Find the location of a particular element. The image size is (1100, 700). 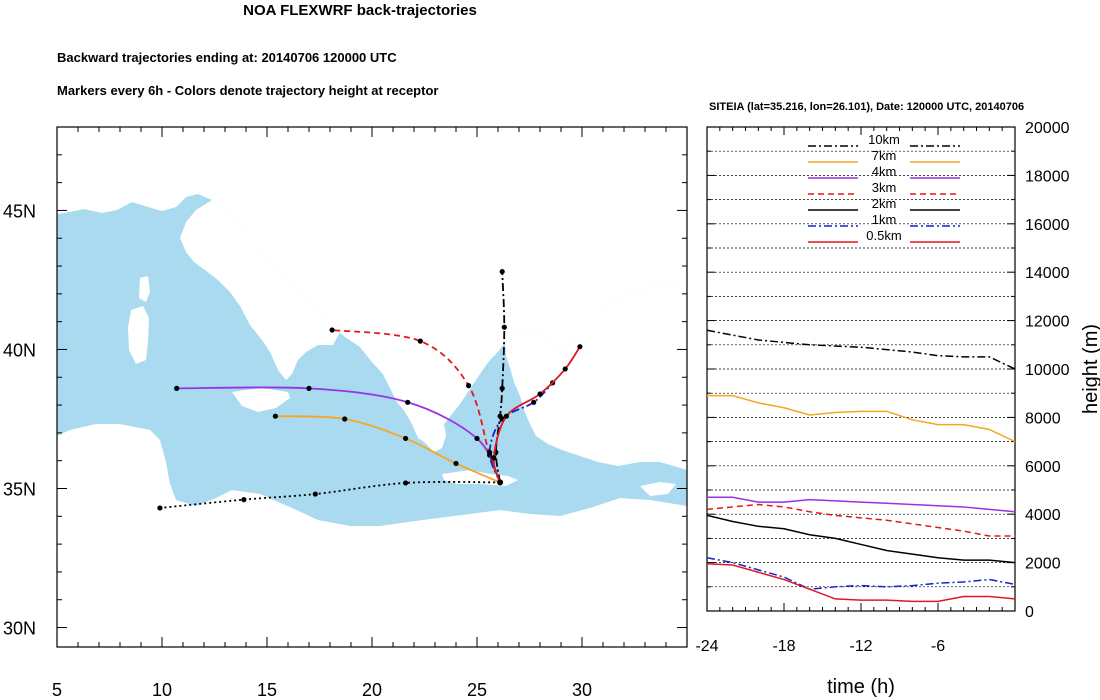

land-corsica is located at coordinates (144, 289).